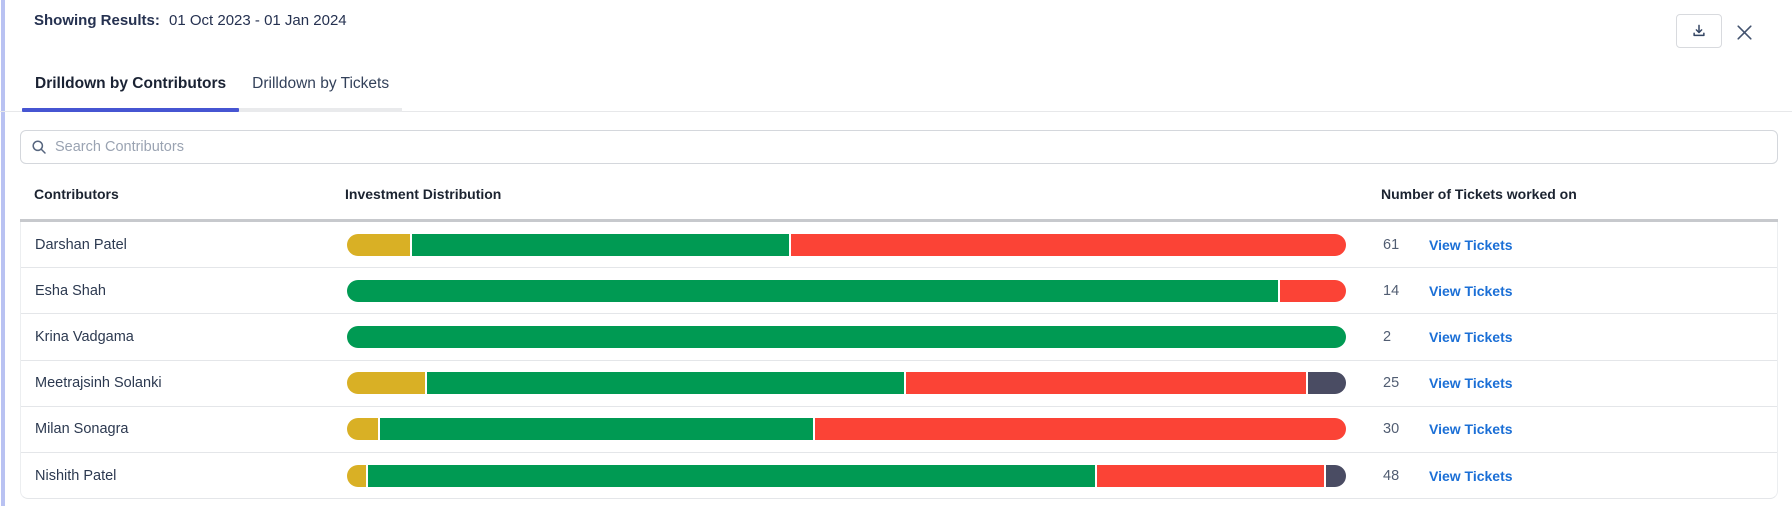 This screenshot has height=506, width=1792. What do you see at coordinates (912, 147) in the screenshot?
I see `search-input` at bounding box center [912, 147].